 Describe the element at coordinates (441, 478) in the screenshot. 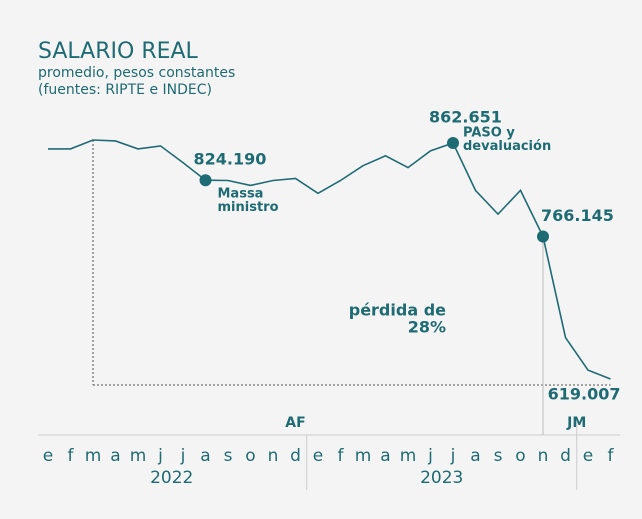

I see `year-label: 2023` at that location.